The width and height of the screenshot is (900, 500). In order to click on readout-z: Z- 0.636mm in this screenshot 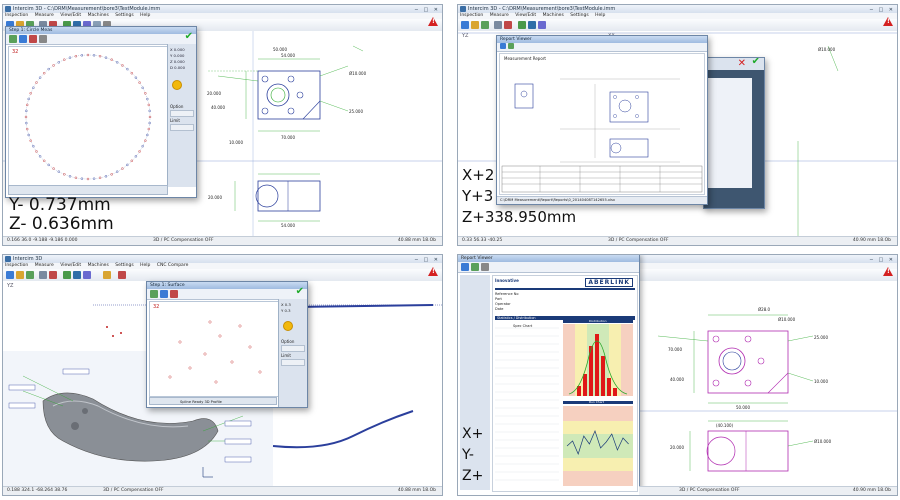, I will do `click(61, 224)`.